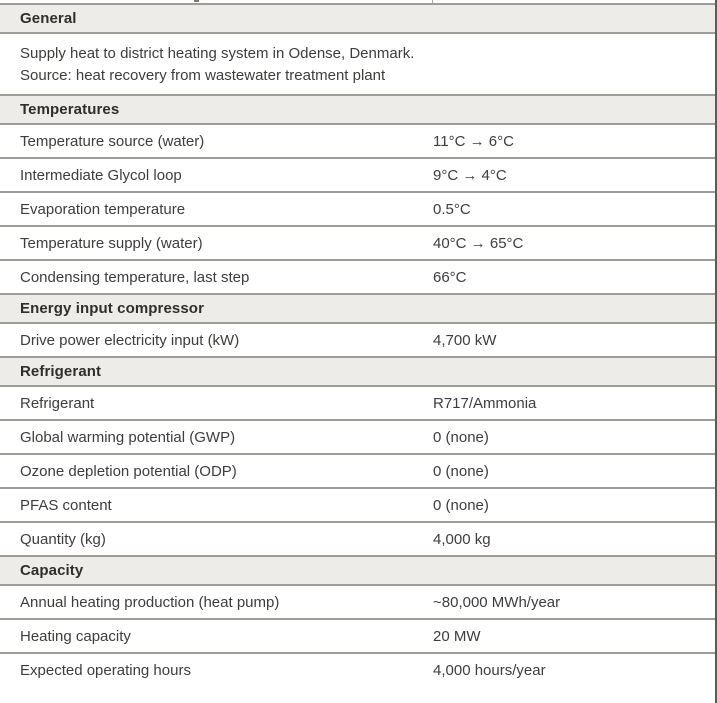 The height and width of the screenshot is (703, 717). I want to click on section-header: Capacity, so click(358, 569).